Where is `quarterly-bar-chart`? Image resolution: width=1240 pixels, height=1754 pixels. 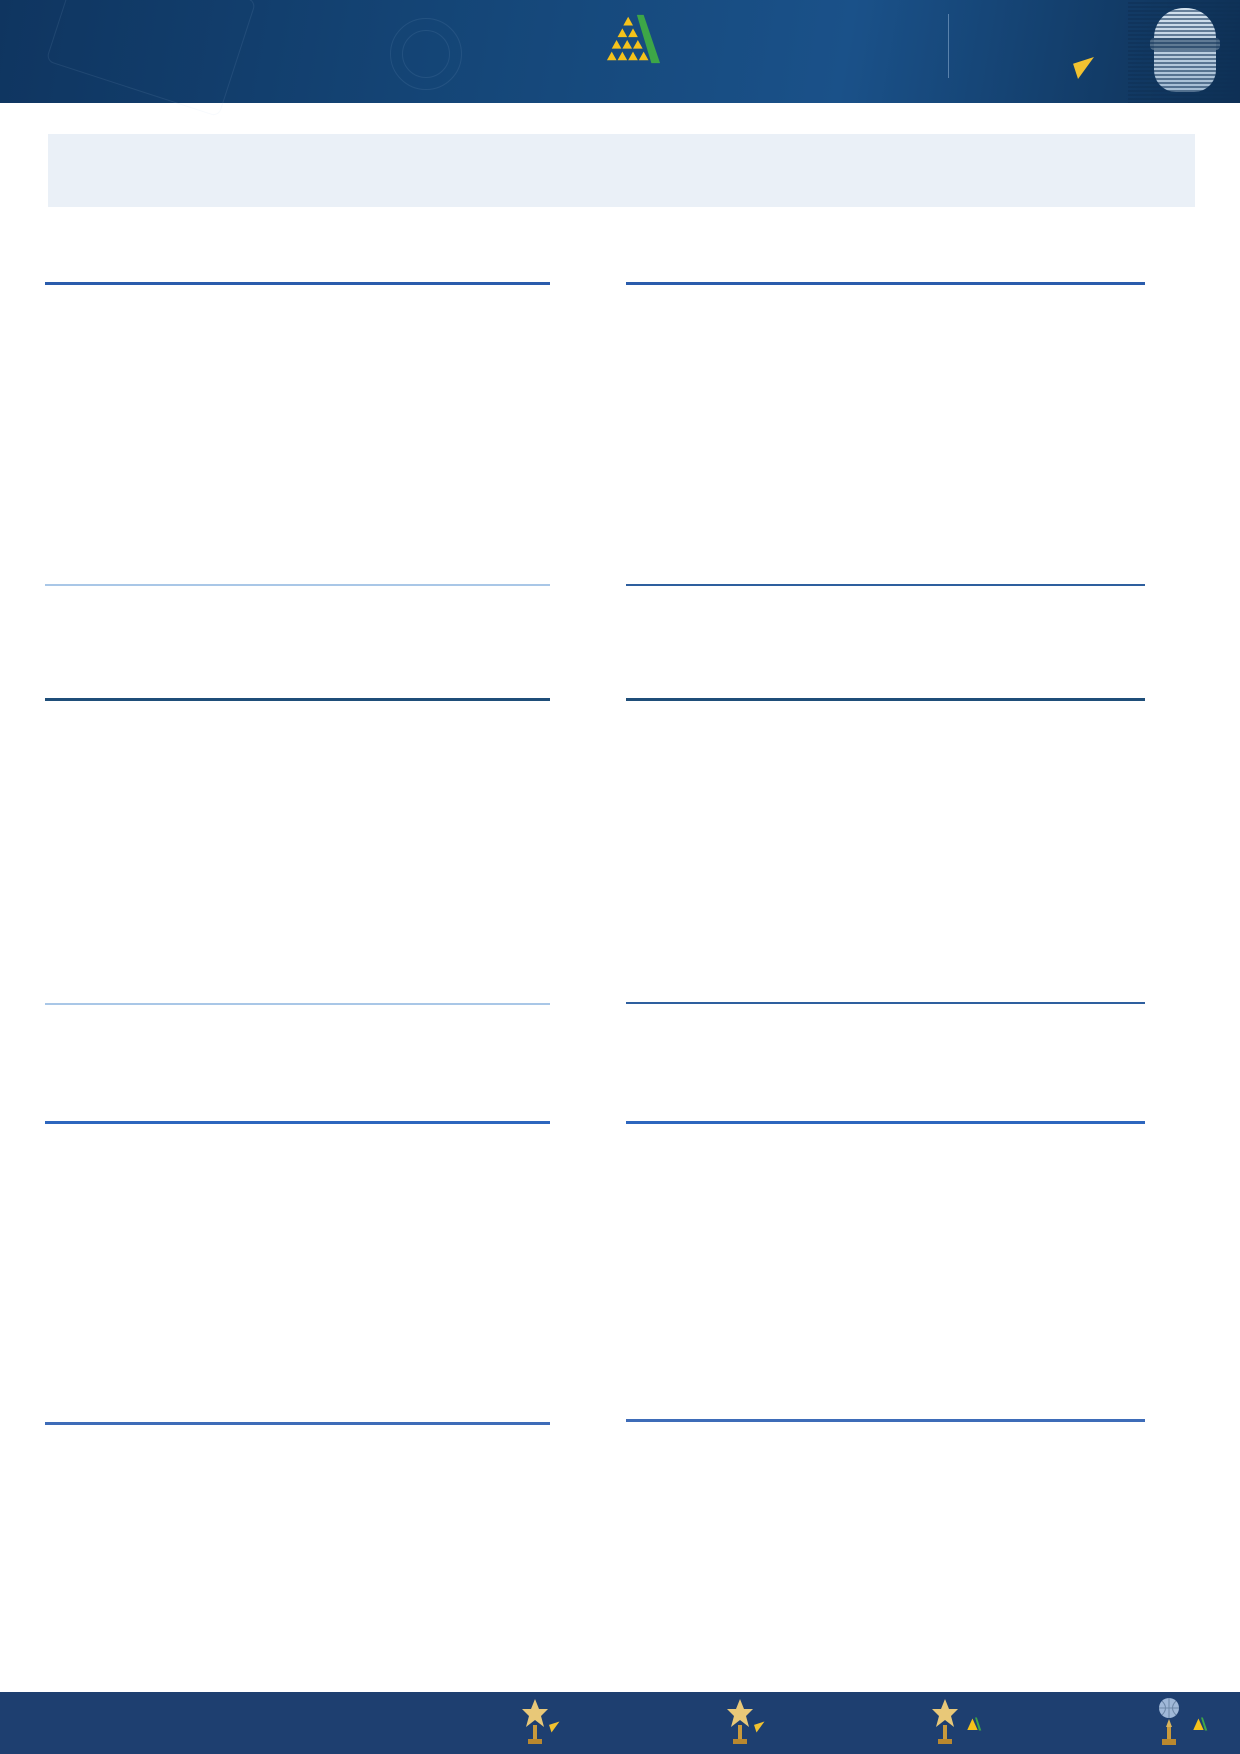 quarterly-bar-chart is located at coordinates (297, 436).